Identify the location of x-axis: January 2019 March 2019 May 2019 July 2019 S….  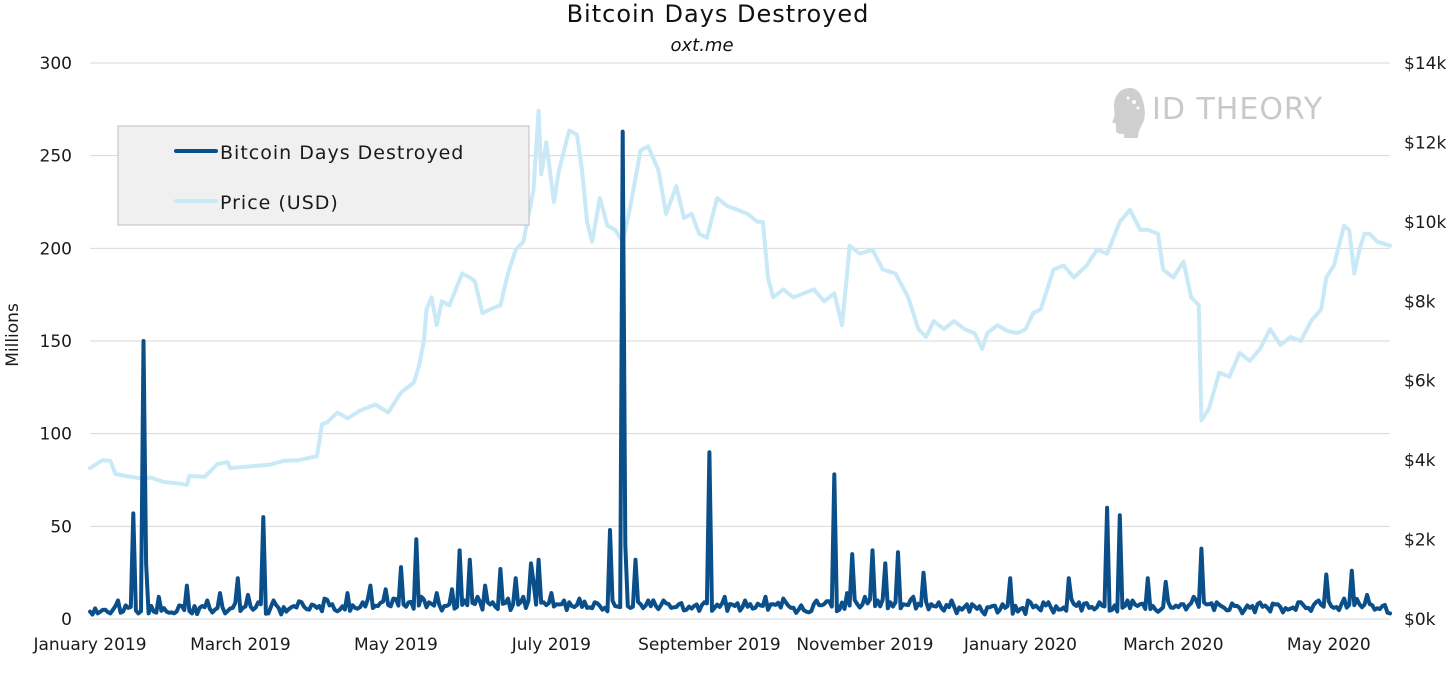
(701, 645).